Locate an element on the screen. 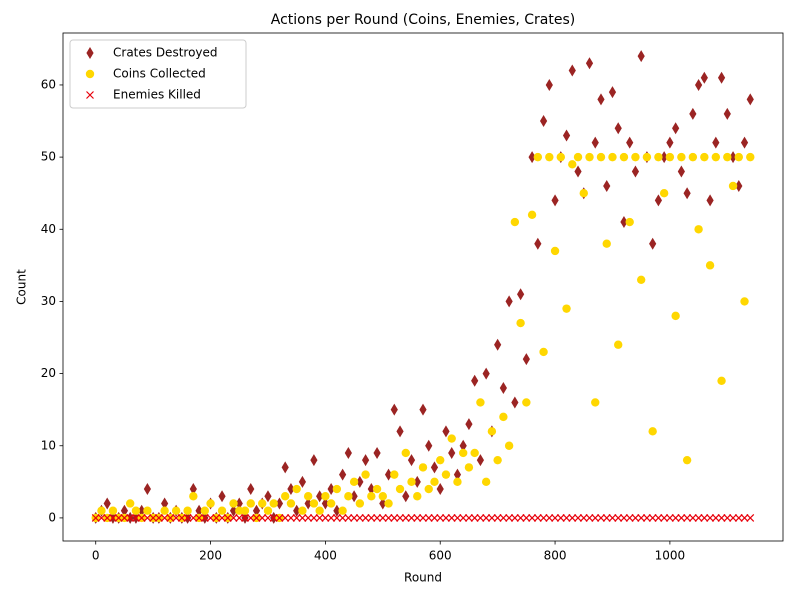  legend-marker is located at coordinates (90, 74).